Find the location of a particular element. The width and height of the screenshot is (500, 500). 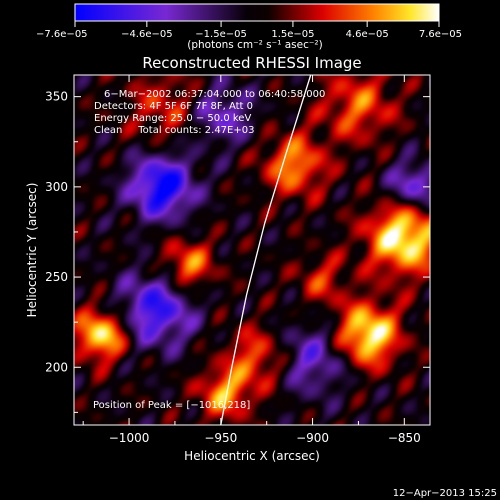

solar-limb-line is located at coordinates (266, 249).